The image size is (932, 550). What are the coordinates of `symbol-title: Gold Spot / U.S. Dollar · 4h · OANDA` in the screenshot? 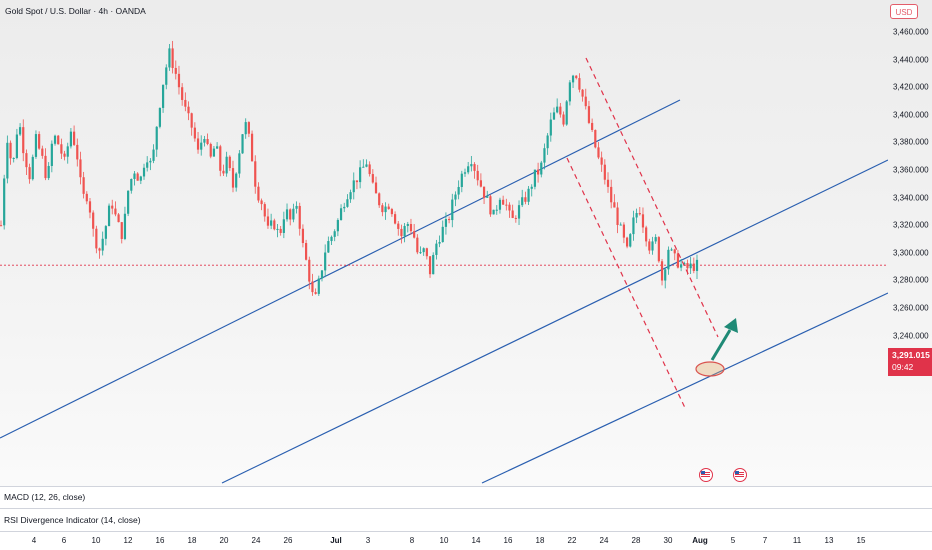 It's located at (75, 11).